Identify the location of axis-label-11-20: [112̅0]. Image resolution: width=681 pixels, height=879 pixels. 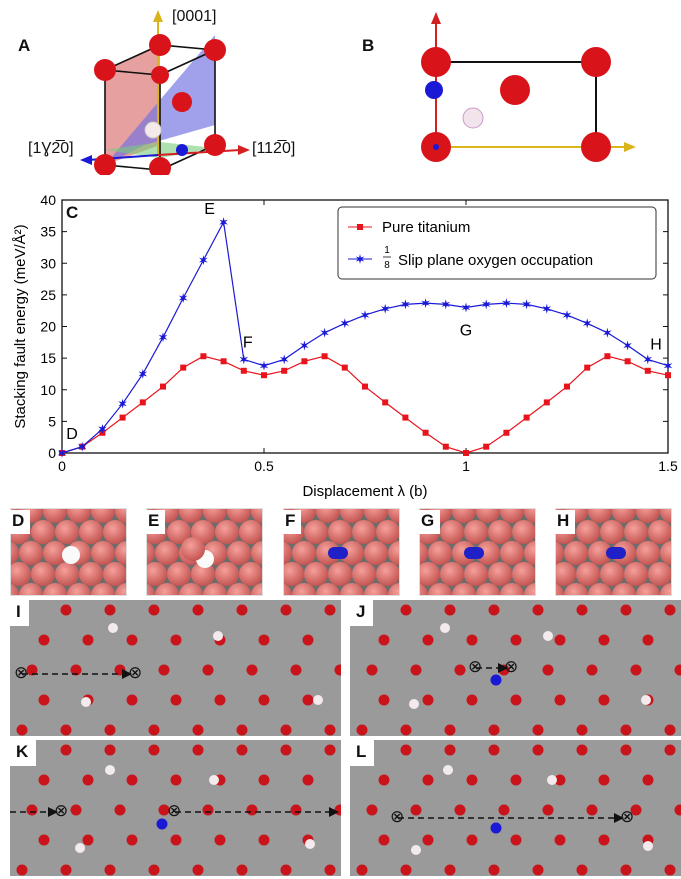
(274, 148).